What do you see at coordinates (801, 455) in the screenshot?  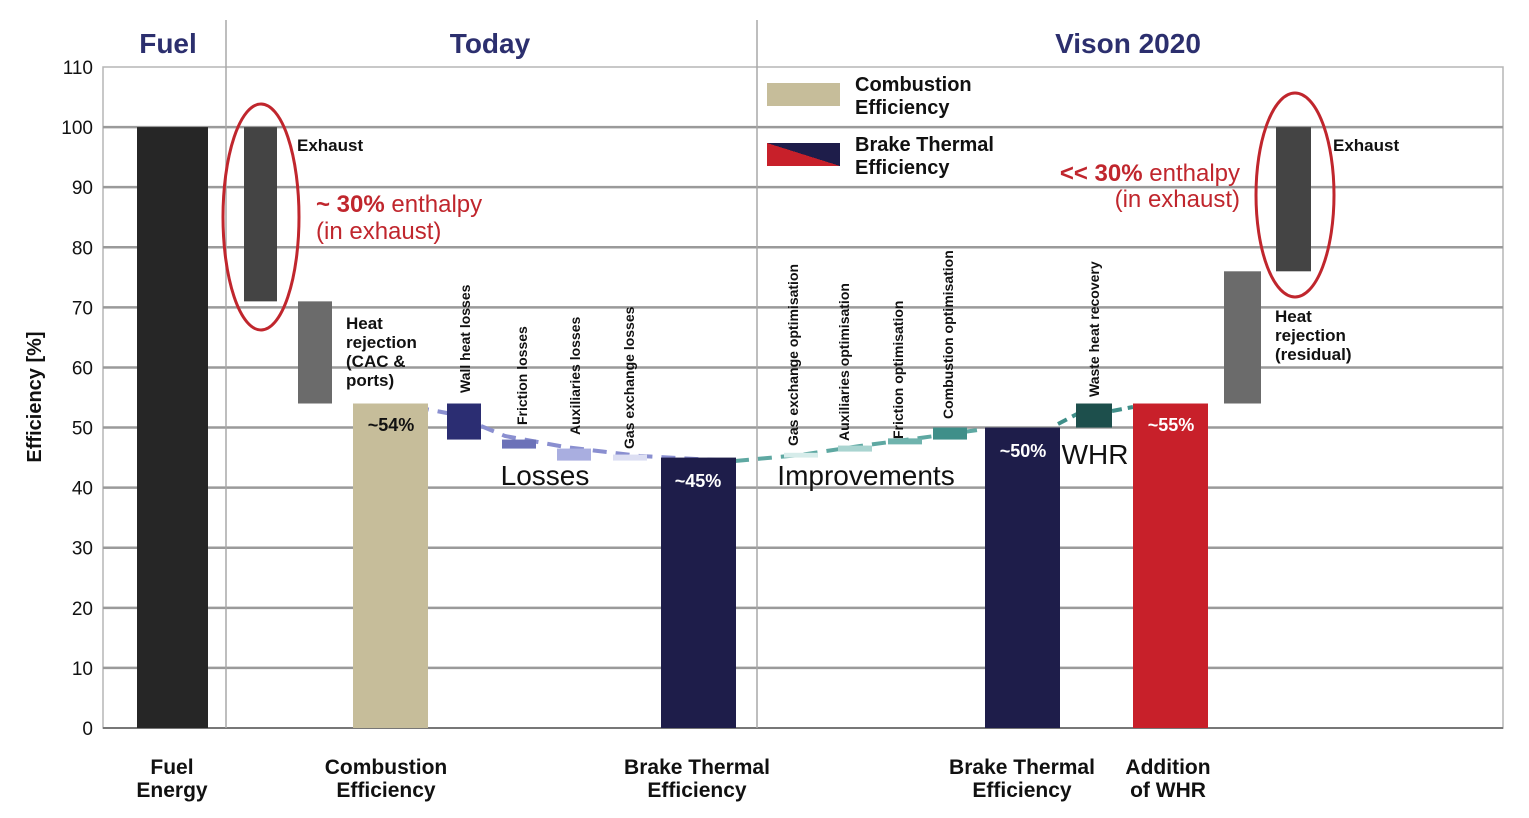 I see `bar-gas-opt` at bounding box center [801, 455].